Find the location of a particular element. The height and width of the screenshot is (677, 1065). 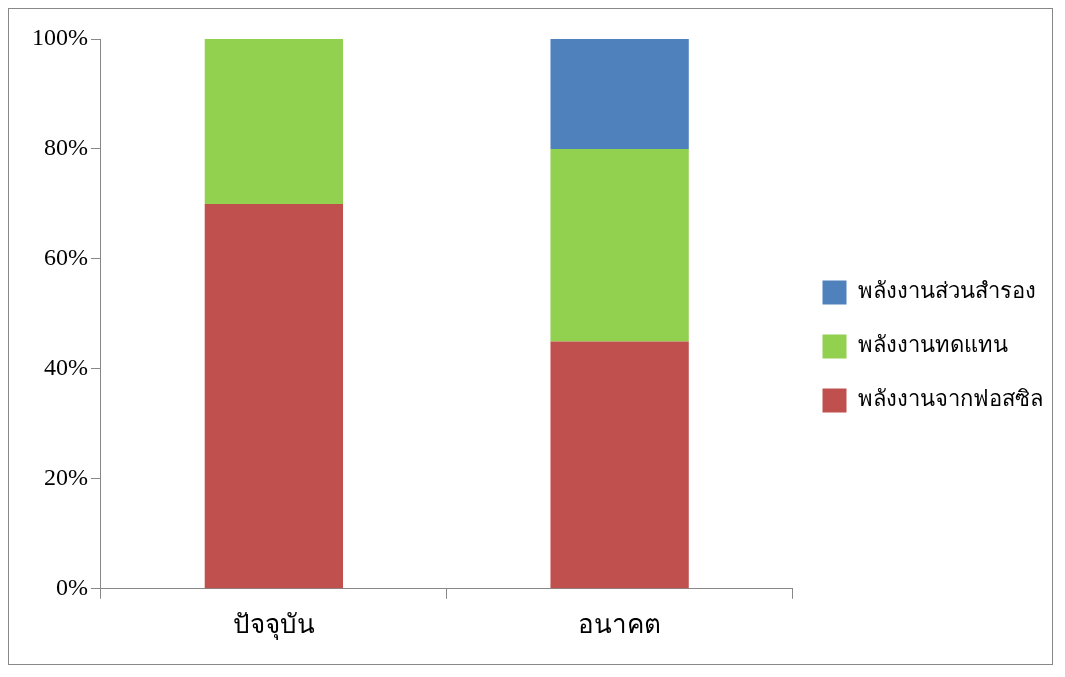

legend-label: พลังงานจากฟอสซิล is located at coordinates (950, 399).